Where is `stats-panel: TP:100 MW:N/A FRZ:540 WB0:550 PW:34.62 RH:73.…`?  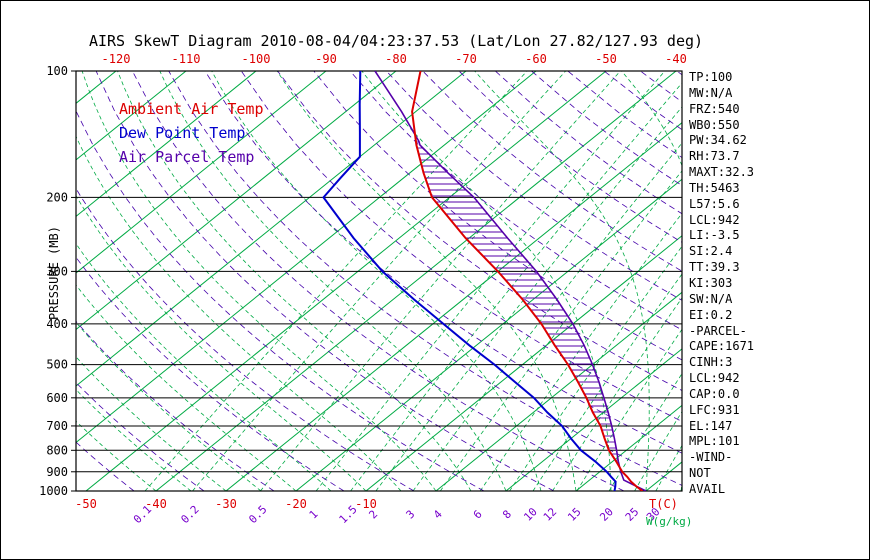 stats-panel: TP:100 MW:N/A FRZ:540 WB0:550 PW:34.62 RH:73.… is located at coordinates (721, 284).